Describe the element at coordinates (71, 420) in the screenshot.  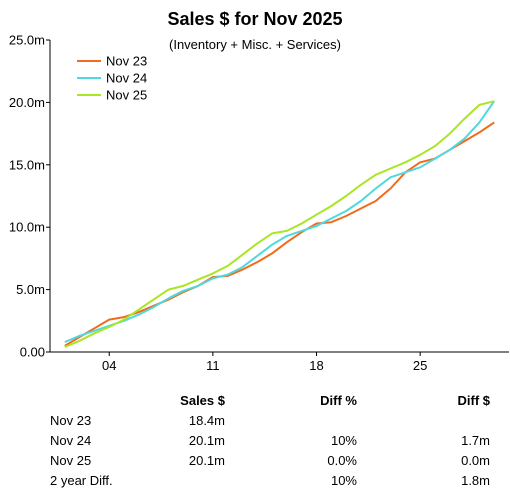
I see `row-name: Nov 23` at that location.